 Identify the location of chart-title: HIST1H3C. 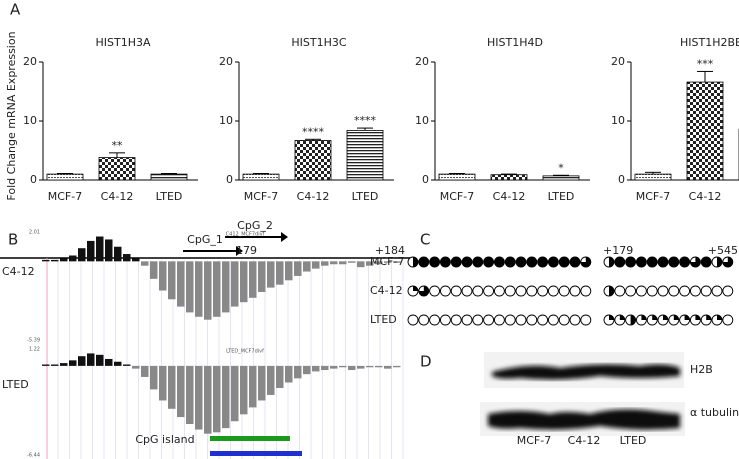
(318, 42).